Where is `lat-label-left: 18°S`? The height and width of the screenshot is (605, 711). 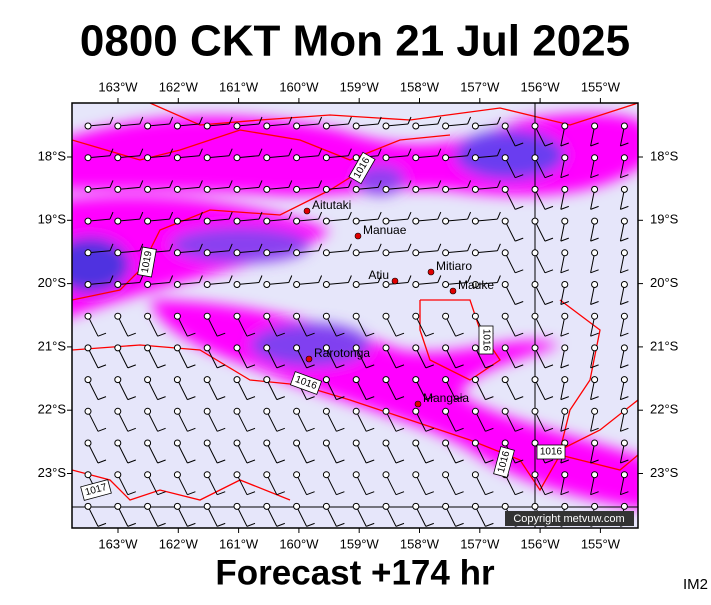
lat-label-left: 18°S is located at coordinates (52, 155).